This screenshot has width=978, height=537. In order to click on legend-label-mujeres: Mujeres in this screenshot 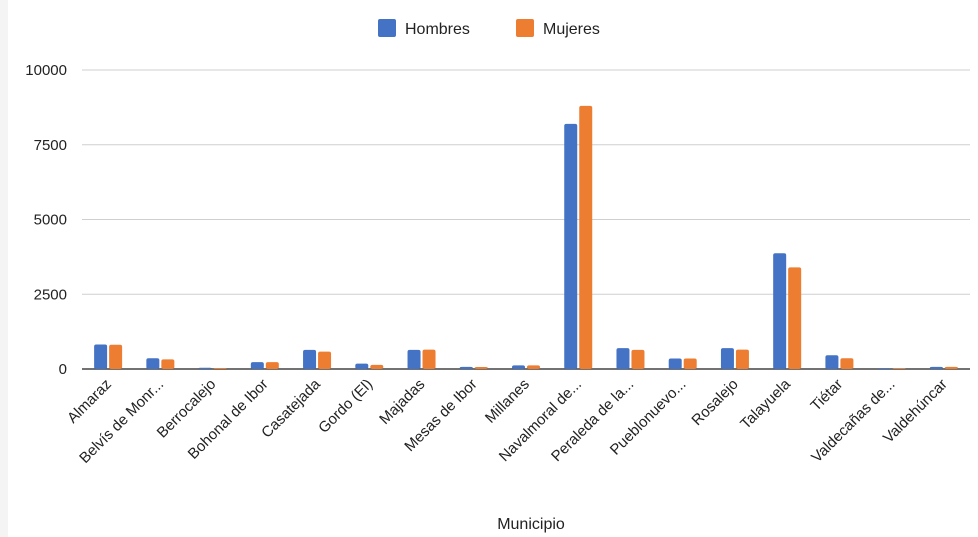, I will do `click(571, 29)`.